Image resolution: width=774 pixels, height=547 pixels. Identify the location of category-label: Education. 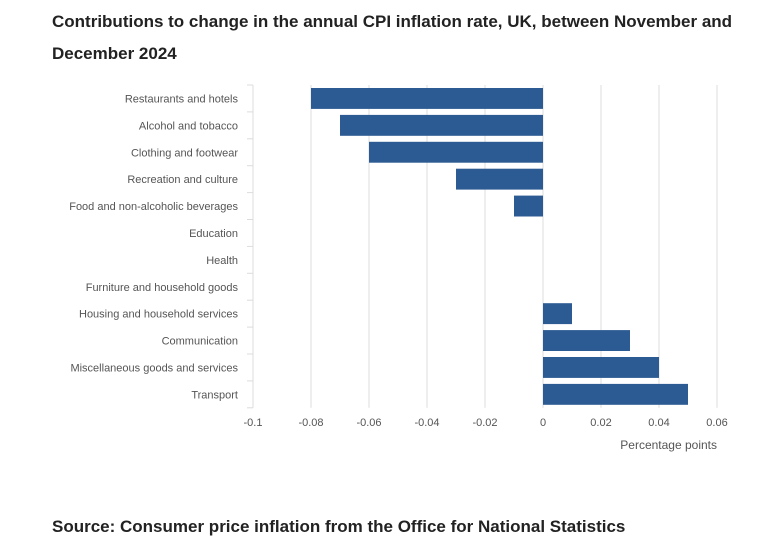
(213, 234).